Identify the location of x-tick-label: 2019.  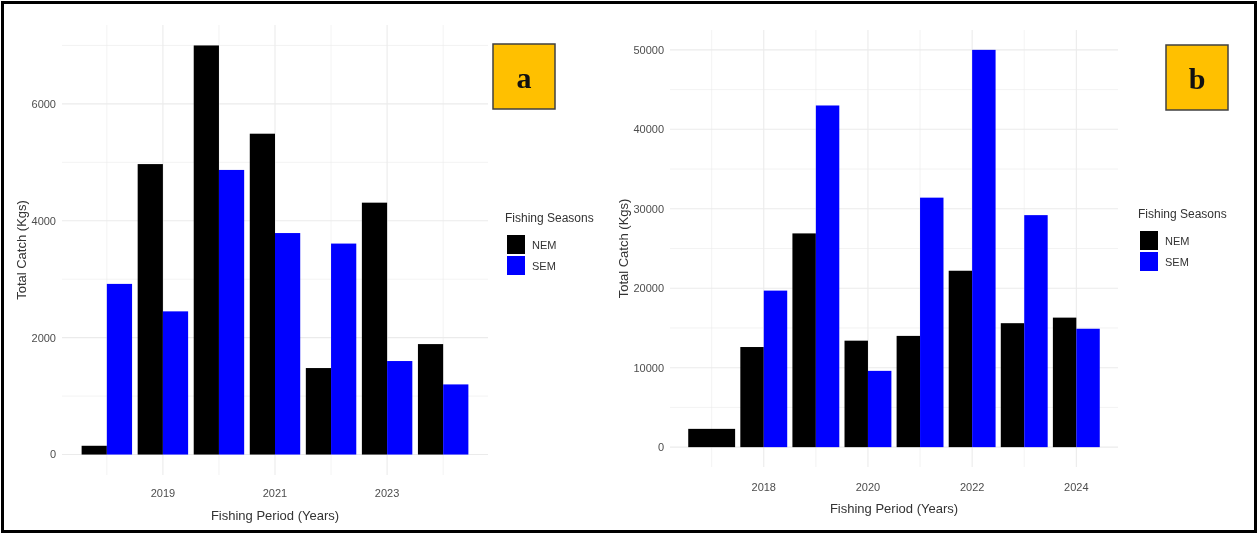
(163, 493).